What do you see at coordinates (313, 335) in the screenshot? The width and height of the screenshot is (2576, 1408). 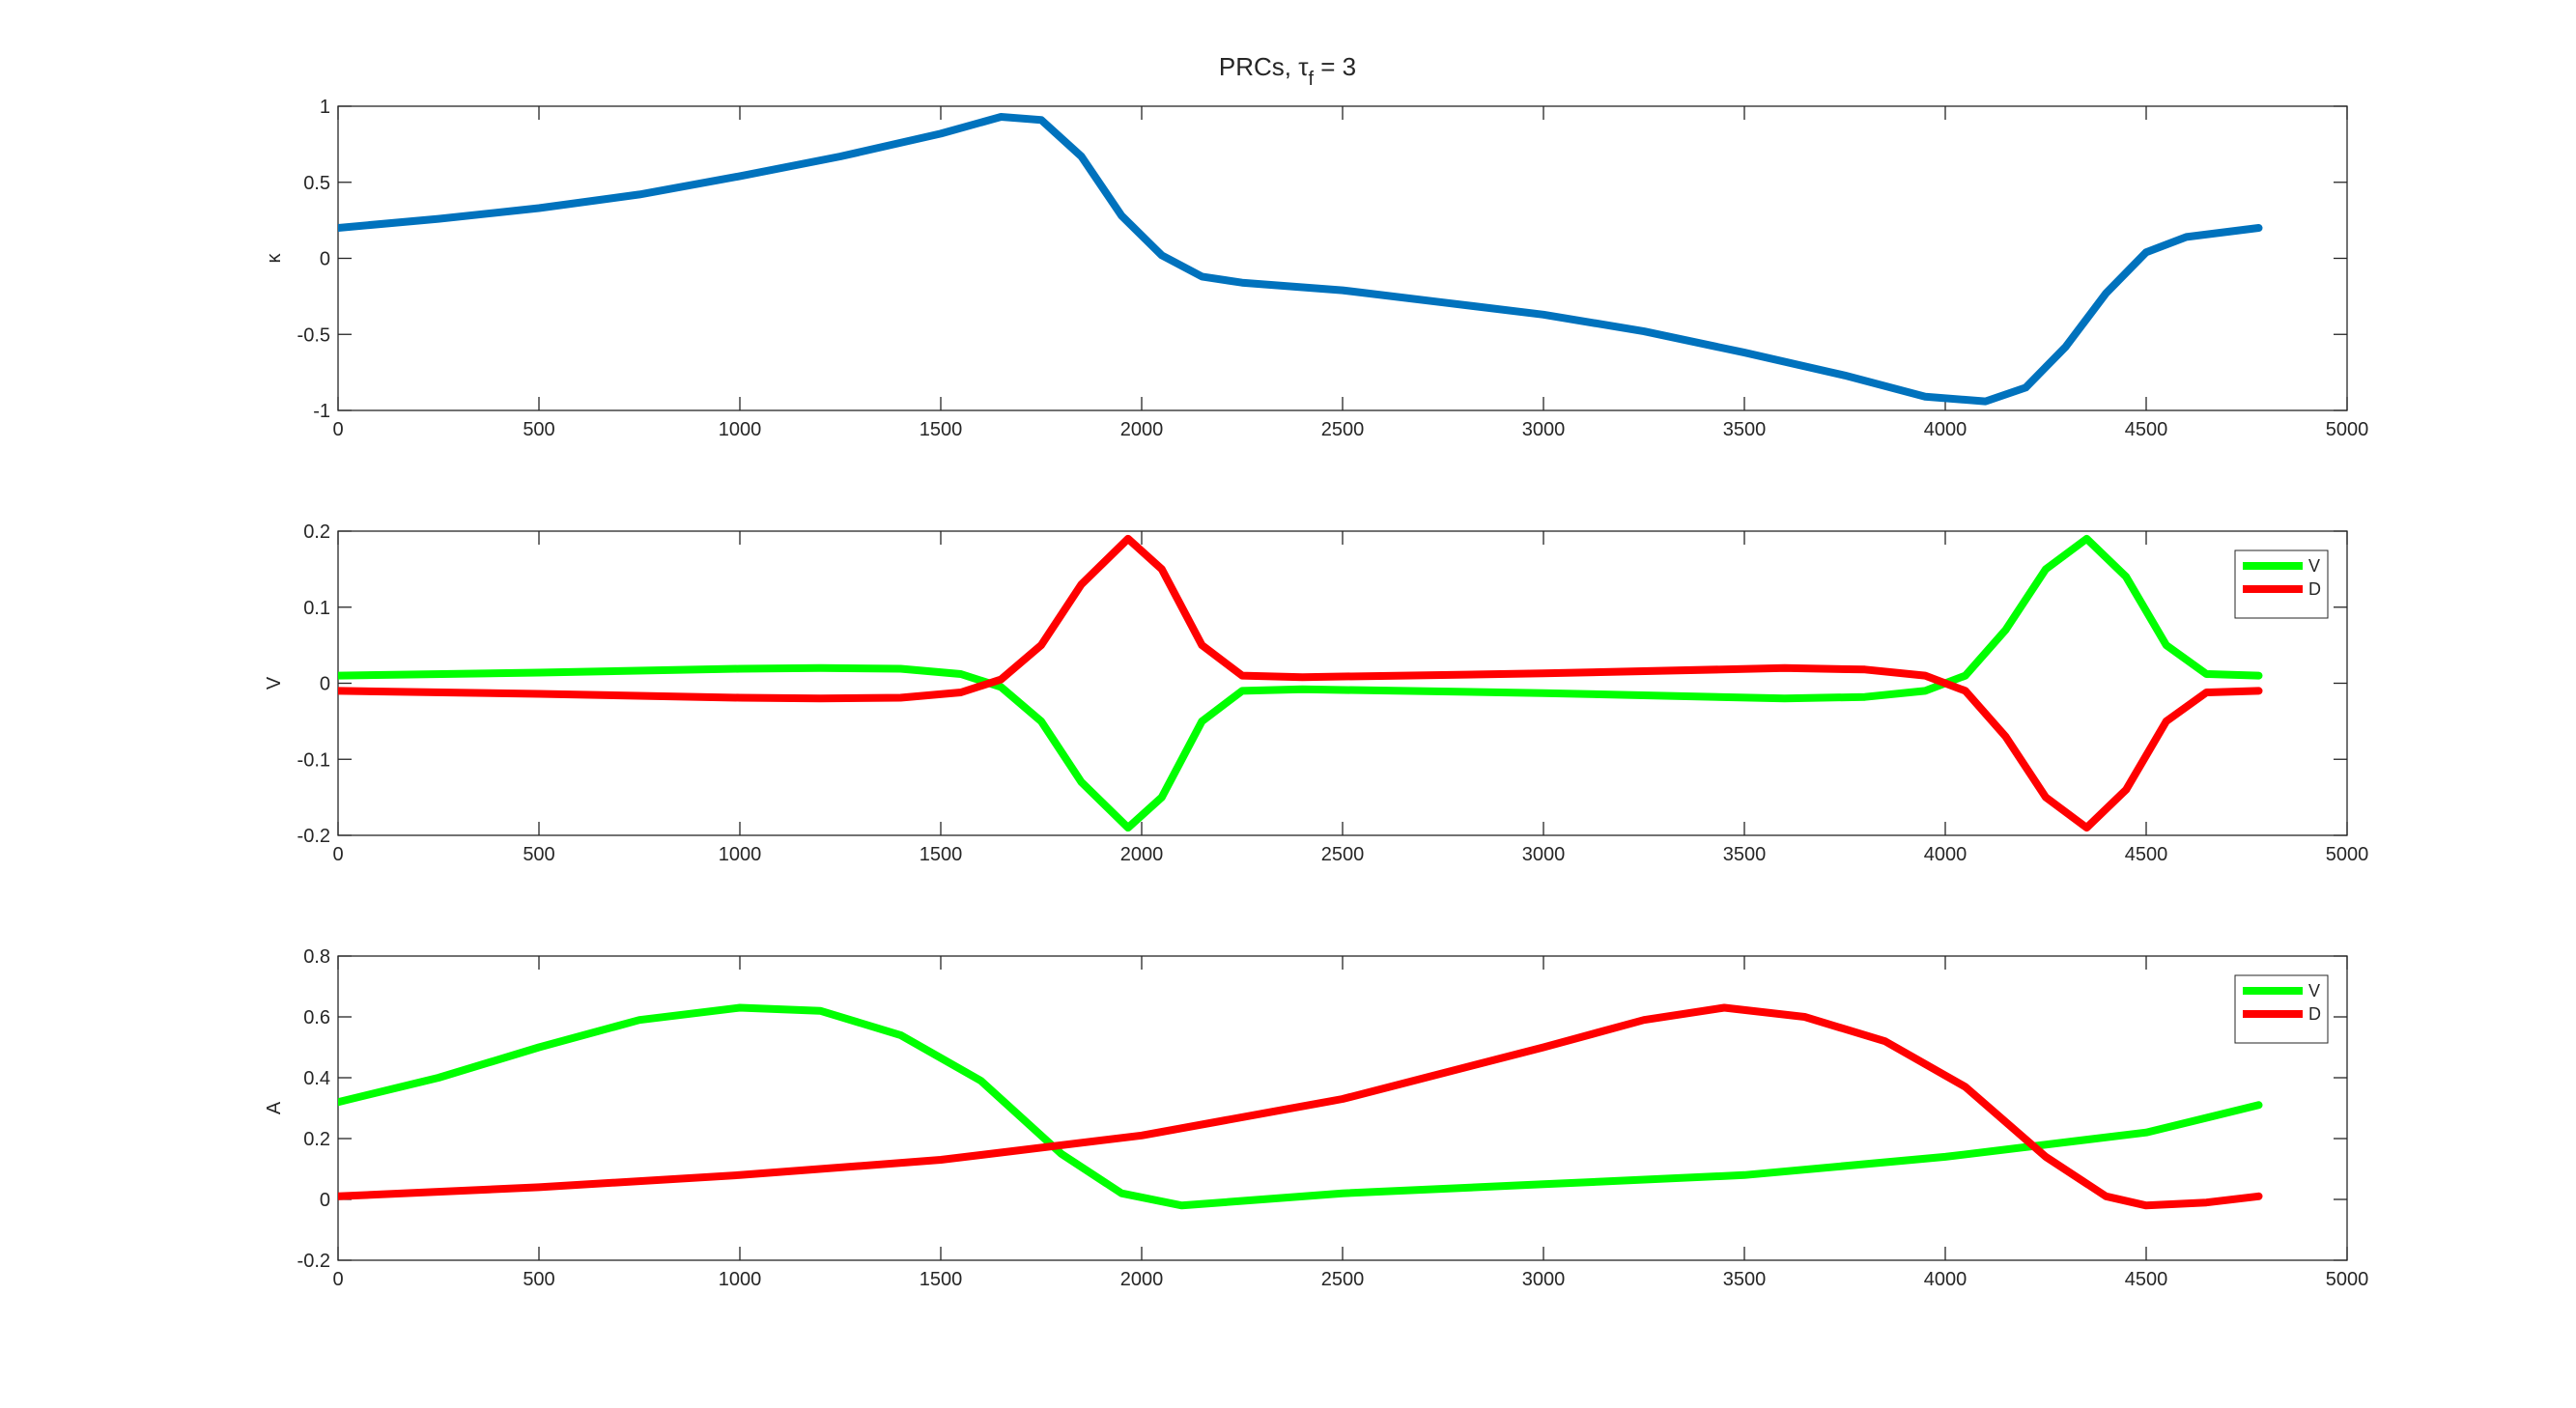 I see `y-tick-label: -0.5` at bounding box center [313, 335].